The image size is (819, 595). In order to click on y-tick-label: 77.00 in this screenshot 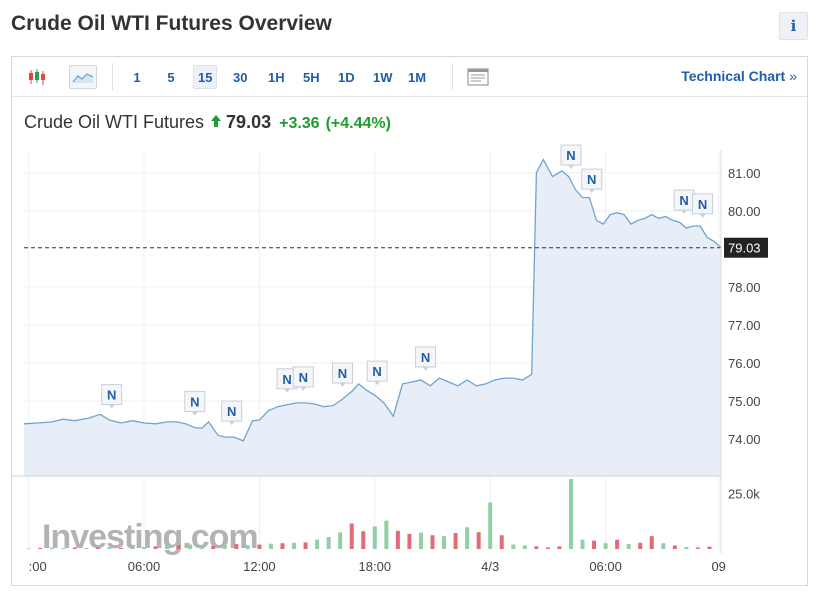, I will do `click(744, 325)`.